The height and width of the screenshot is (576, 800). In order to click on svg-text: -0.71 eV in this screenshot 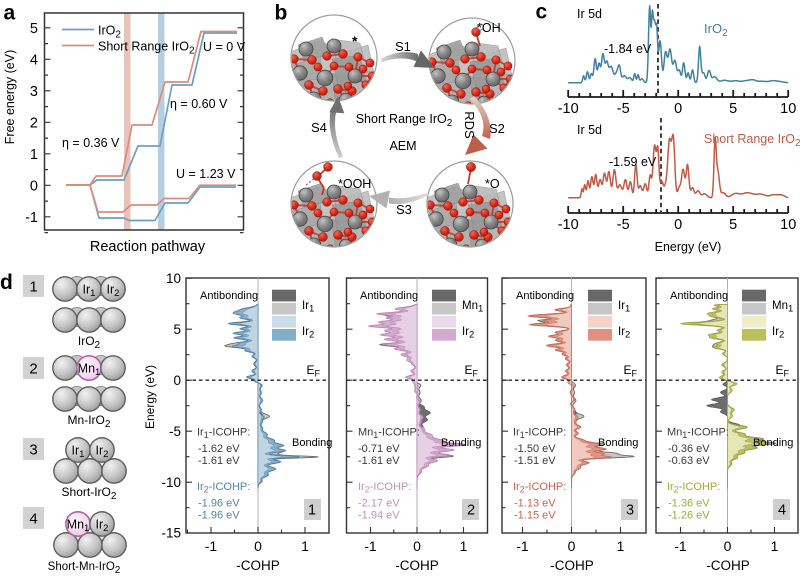, I will do `click(379, 449)`.